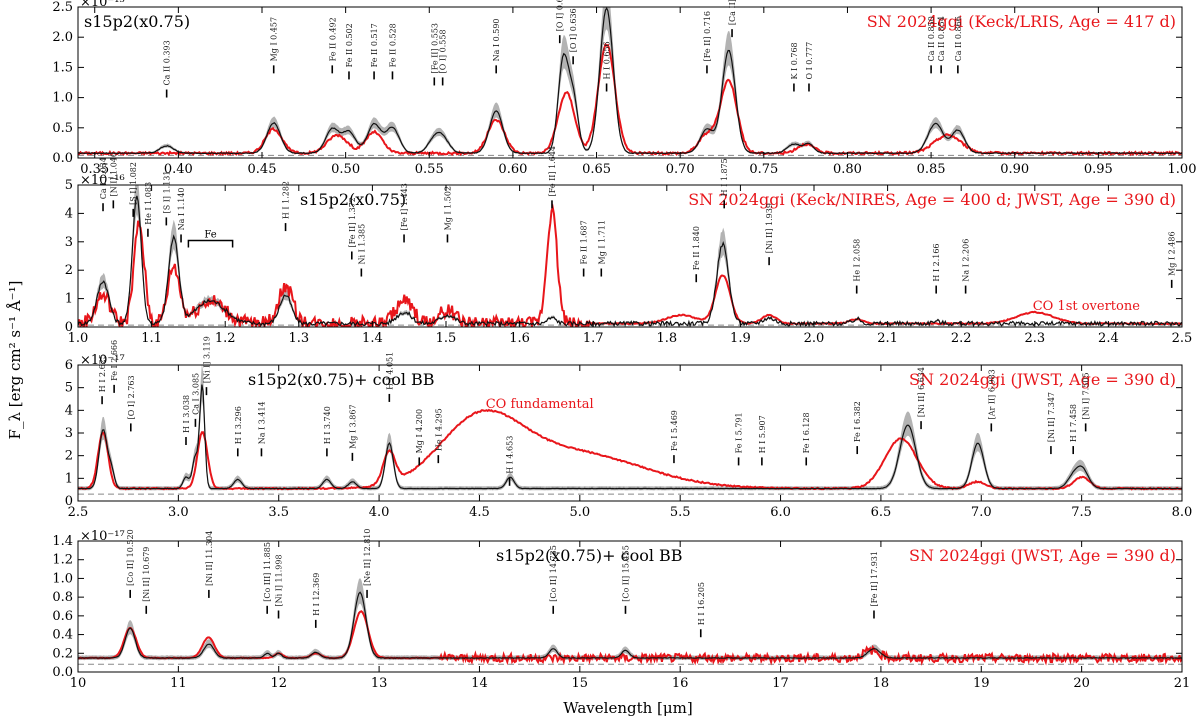  Describe the element at coordinates (429, 169) in the screenshot. I see `x-tick-label: 0.55` at that location.